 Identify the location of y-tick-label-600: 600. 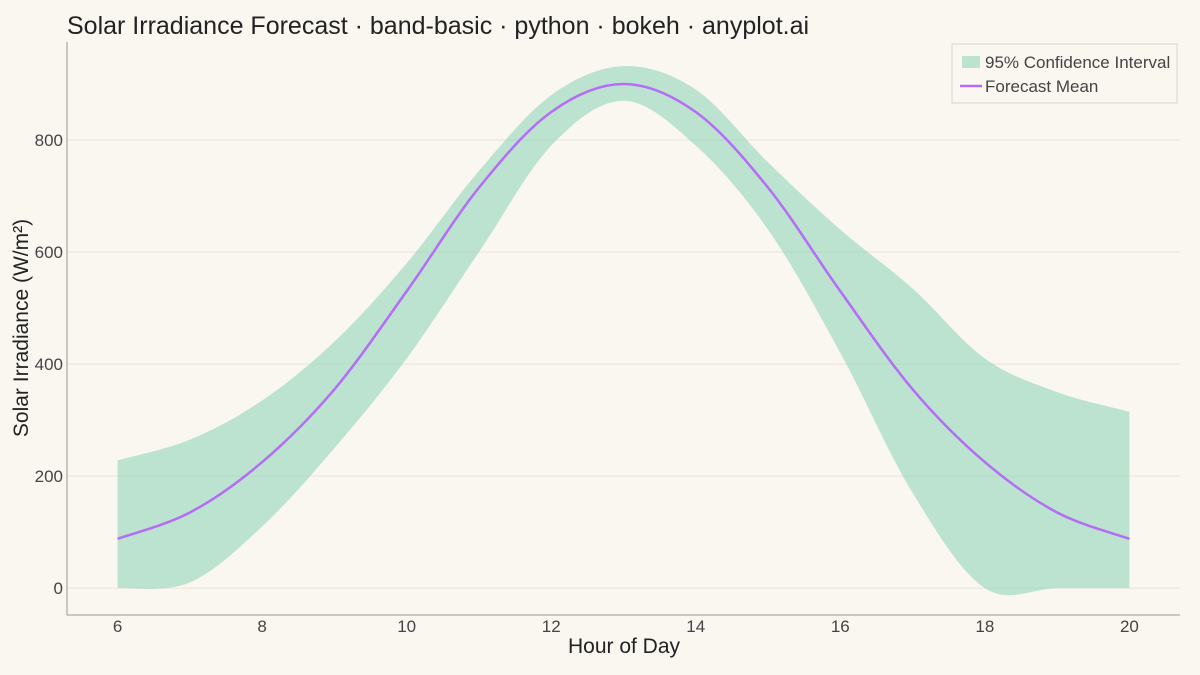
(49, 252).